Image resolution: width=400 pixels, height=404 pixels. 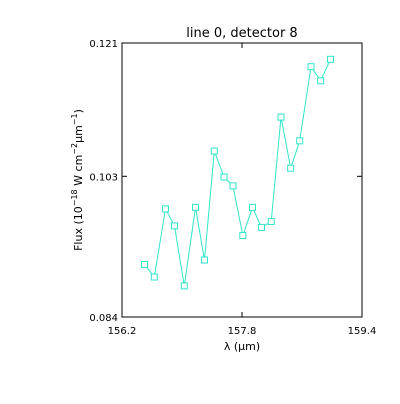 What do you see at coordinates (78, 228) in the screenshot?
I see `y-axis-label-prefix: Flux (10` at bounding box center [78, 228].